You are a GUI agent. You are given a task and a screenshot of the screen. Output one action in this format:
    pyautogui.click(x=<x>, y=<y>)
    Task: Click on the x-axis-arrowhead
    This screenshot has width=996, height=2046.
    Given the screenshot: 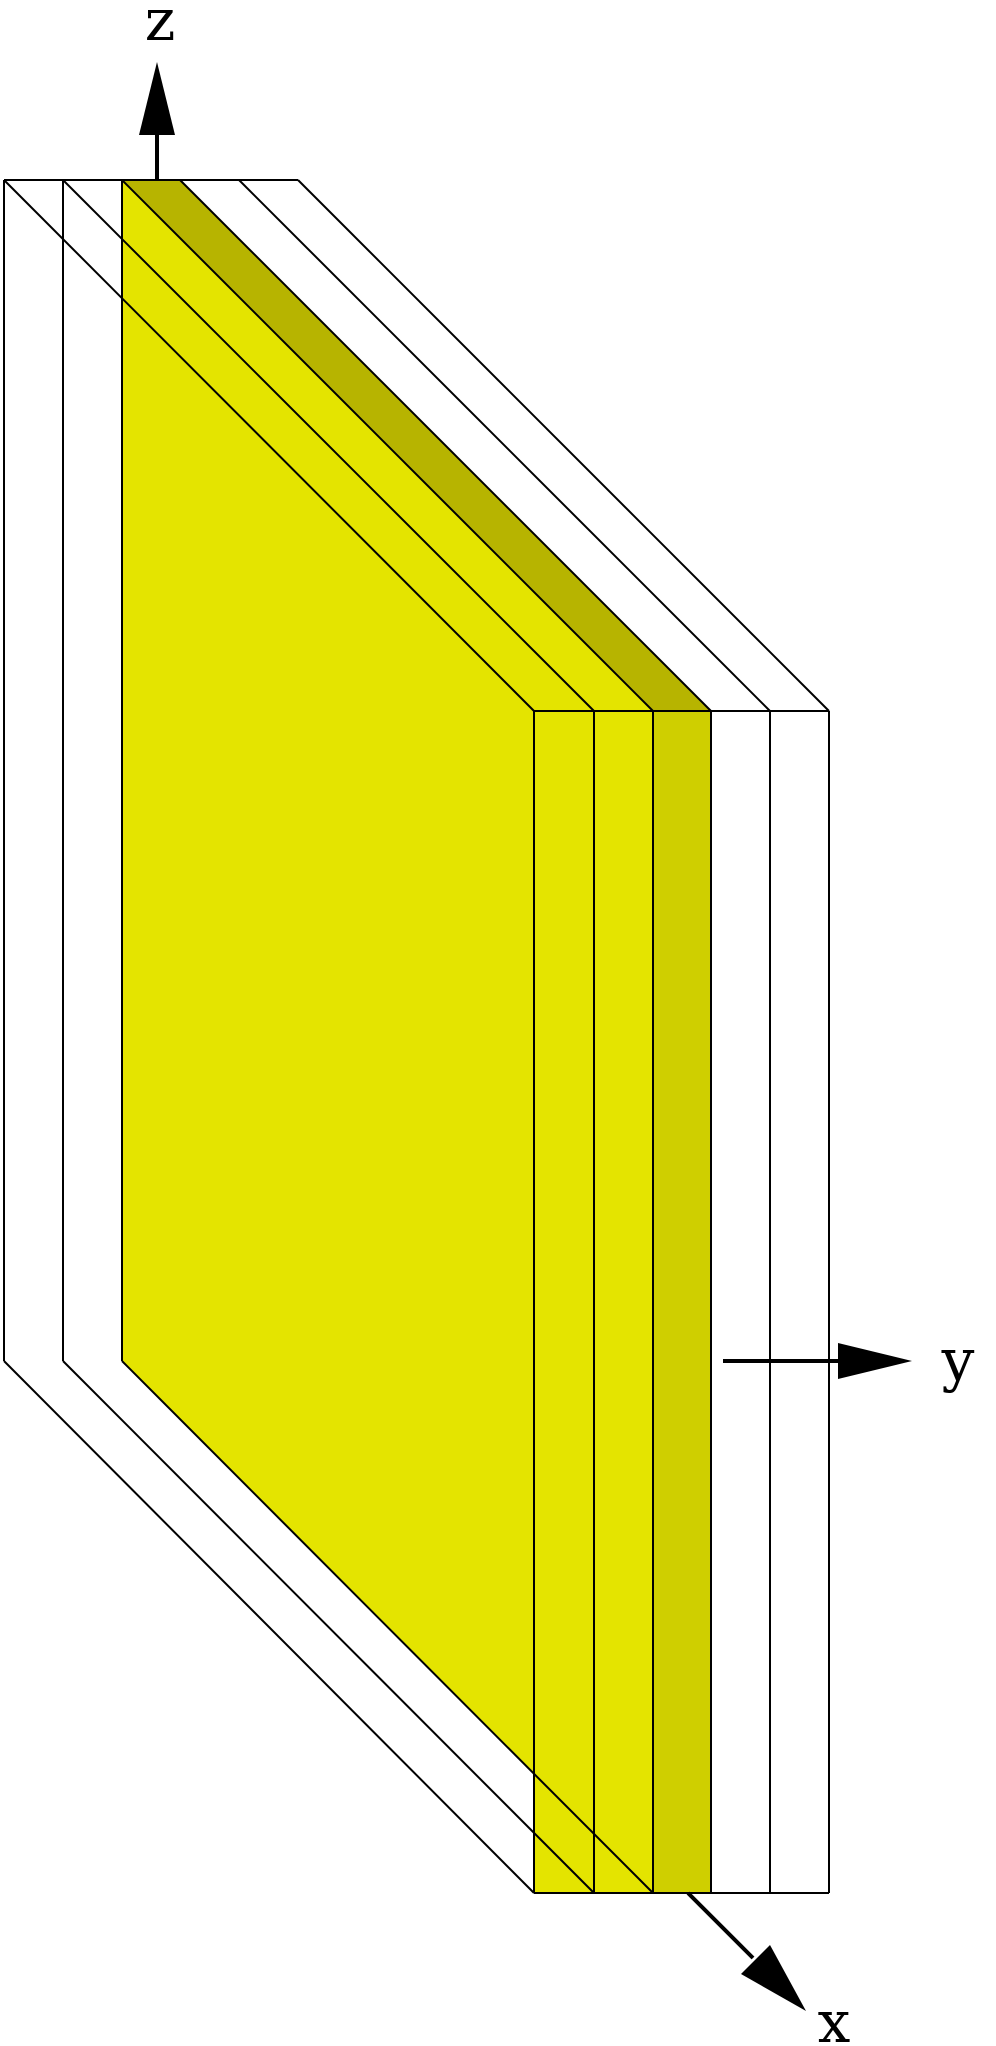 What is the action you would take?
    pyautogui.click(x=773, y=1978)
    